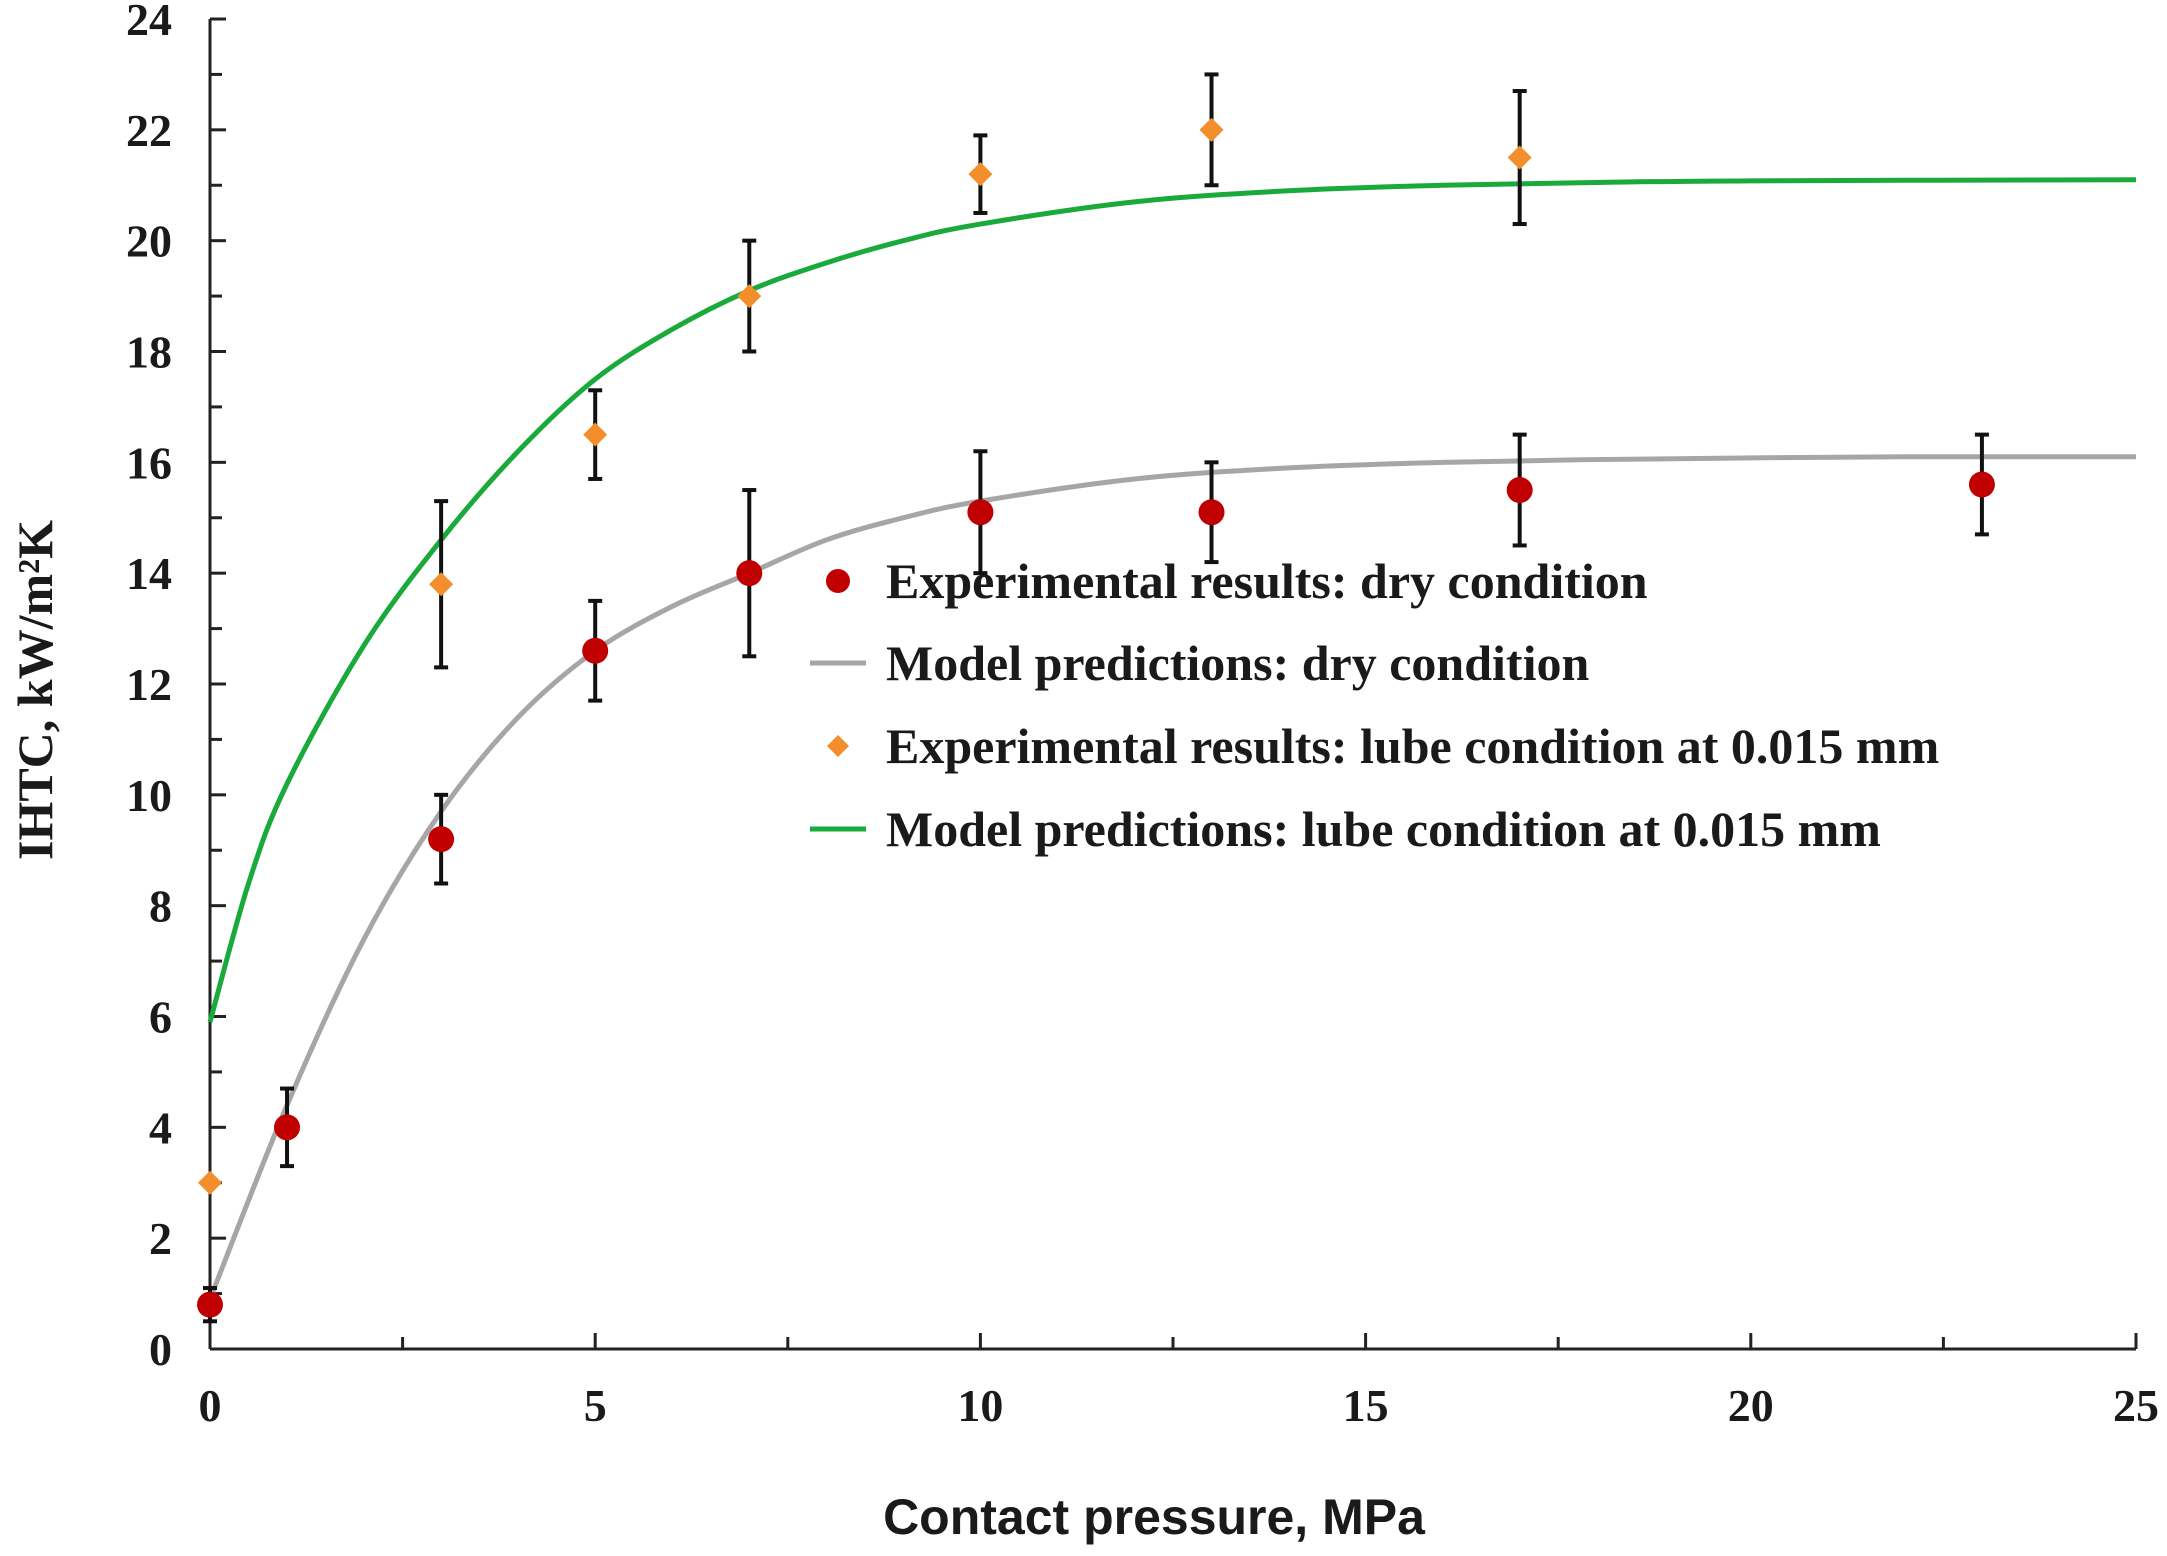 The height and width of the screenshot is (1556, 2167). I want to click on legend-label: Experimental results: dry condition, so click(1267, 581).